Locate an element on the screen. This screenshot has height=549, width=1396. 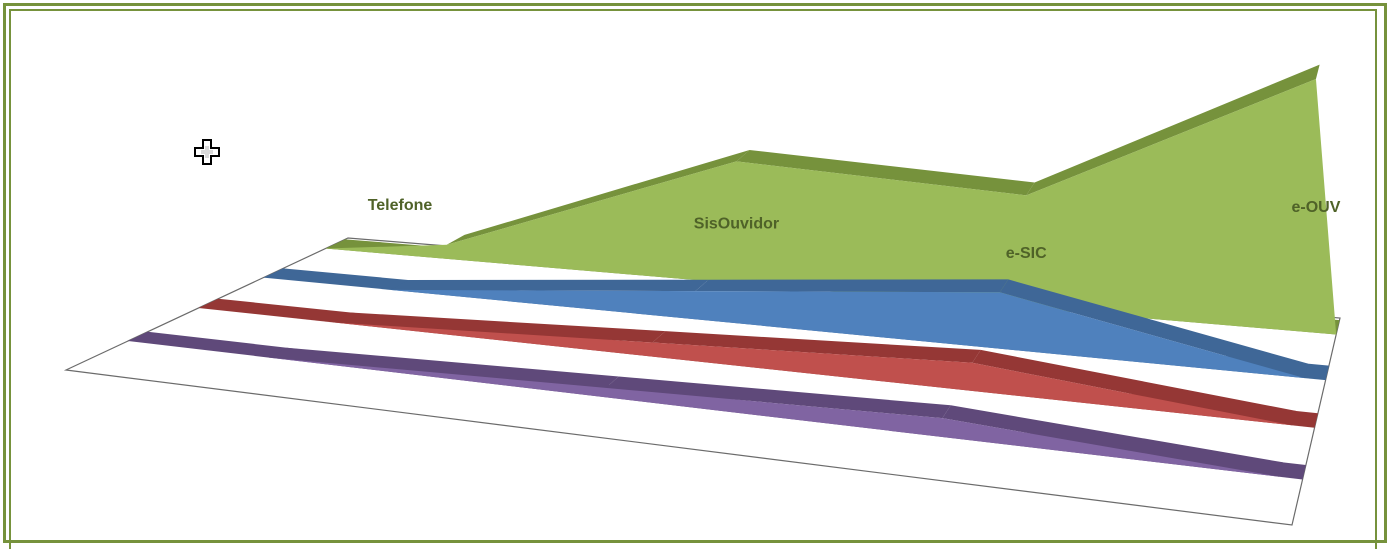
category-label-1: SisOuvidor is located at coordinates (736, 223).